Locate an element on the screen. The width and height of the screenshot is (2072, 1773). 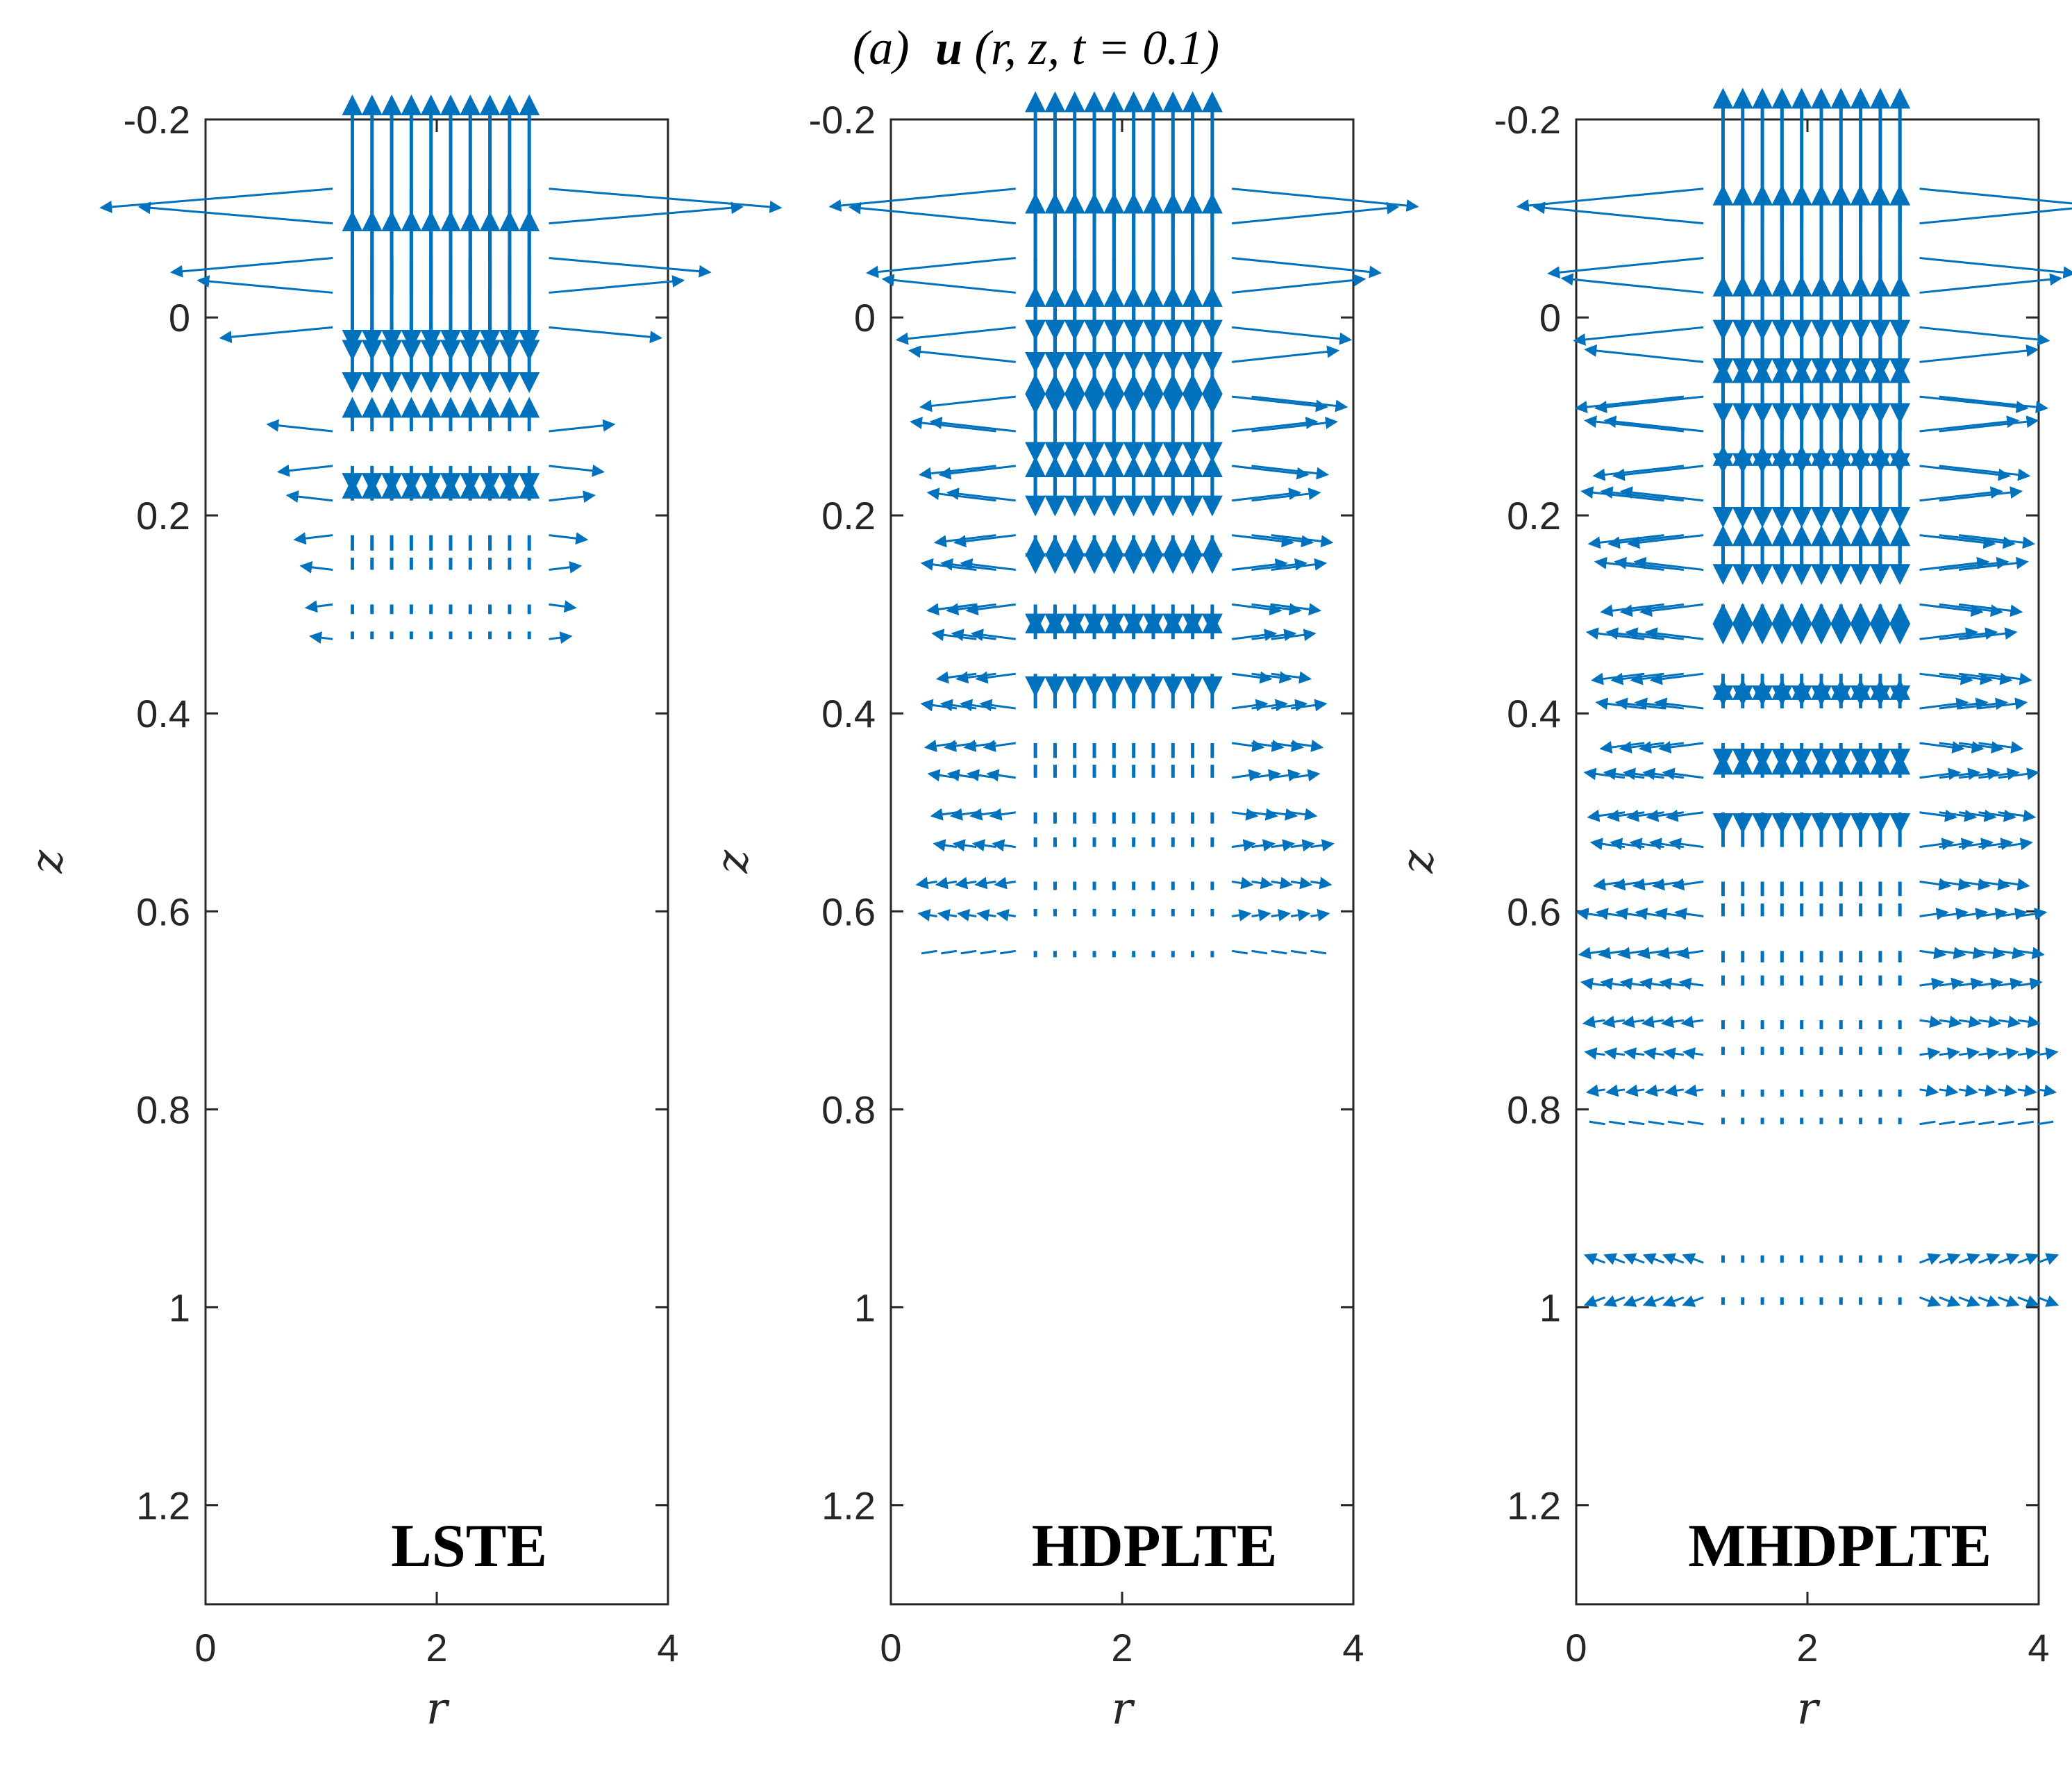
y-tick-label: 0.6 is located at coordinates (848, 911).